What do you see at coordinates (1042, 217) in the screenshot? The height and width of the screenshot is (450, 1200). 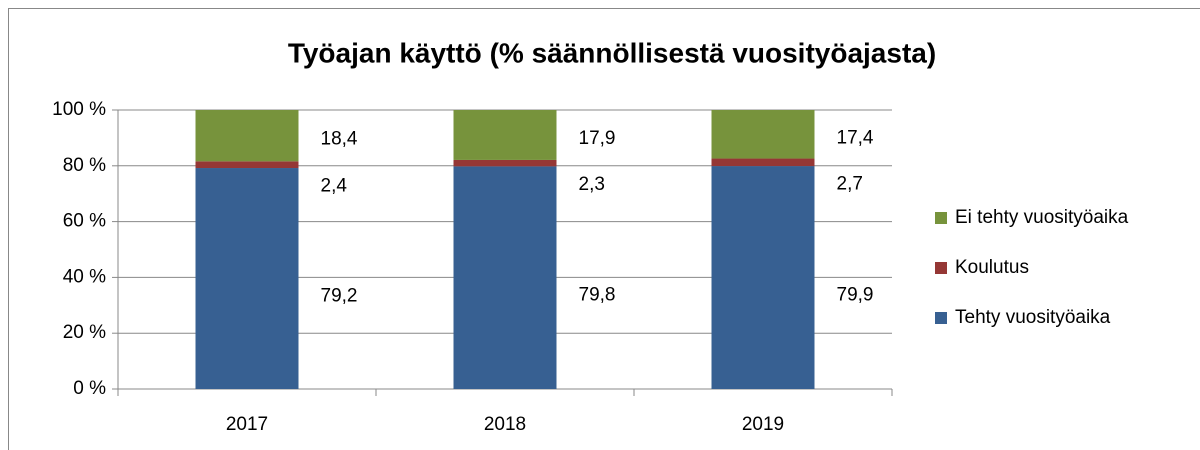 I see `legend-label: Ei tehty vuosityöaika` at bounding box center [1042, 217].